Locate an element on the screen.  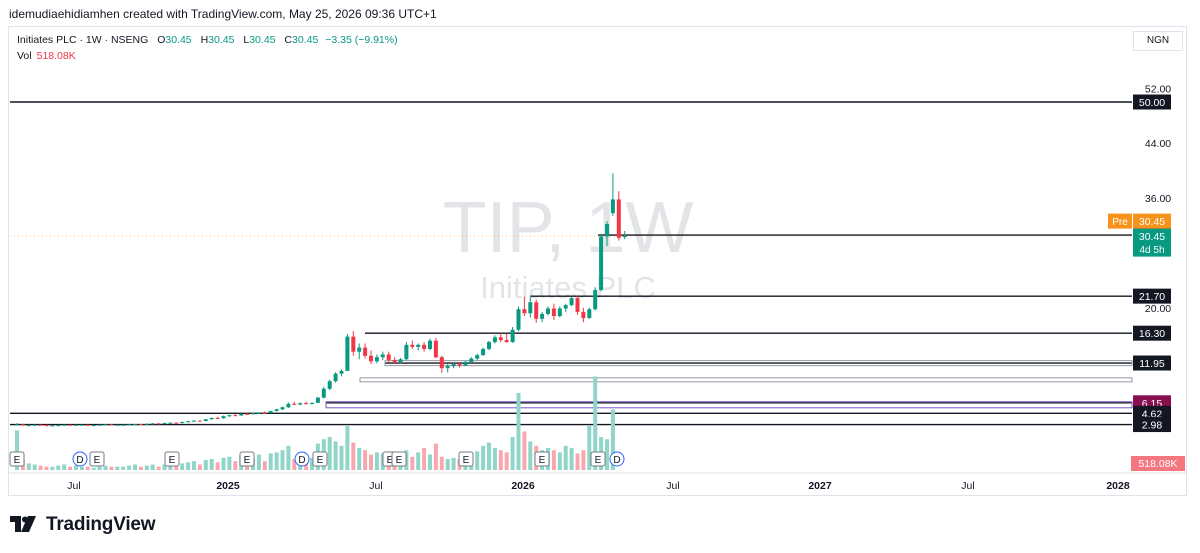
pre-tag-label: Pre is located at coordinates (1120, 222).